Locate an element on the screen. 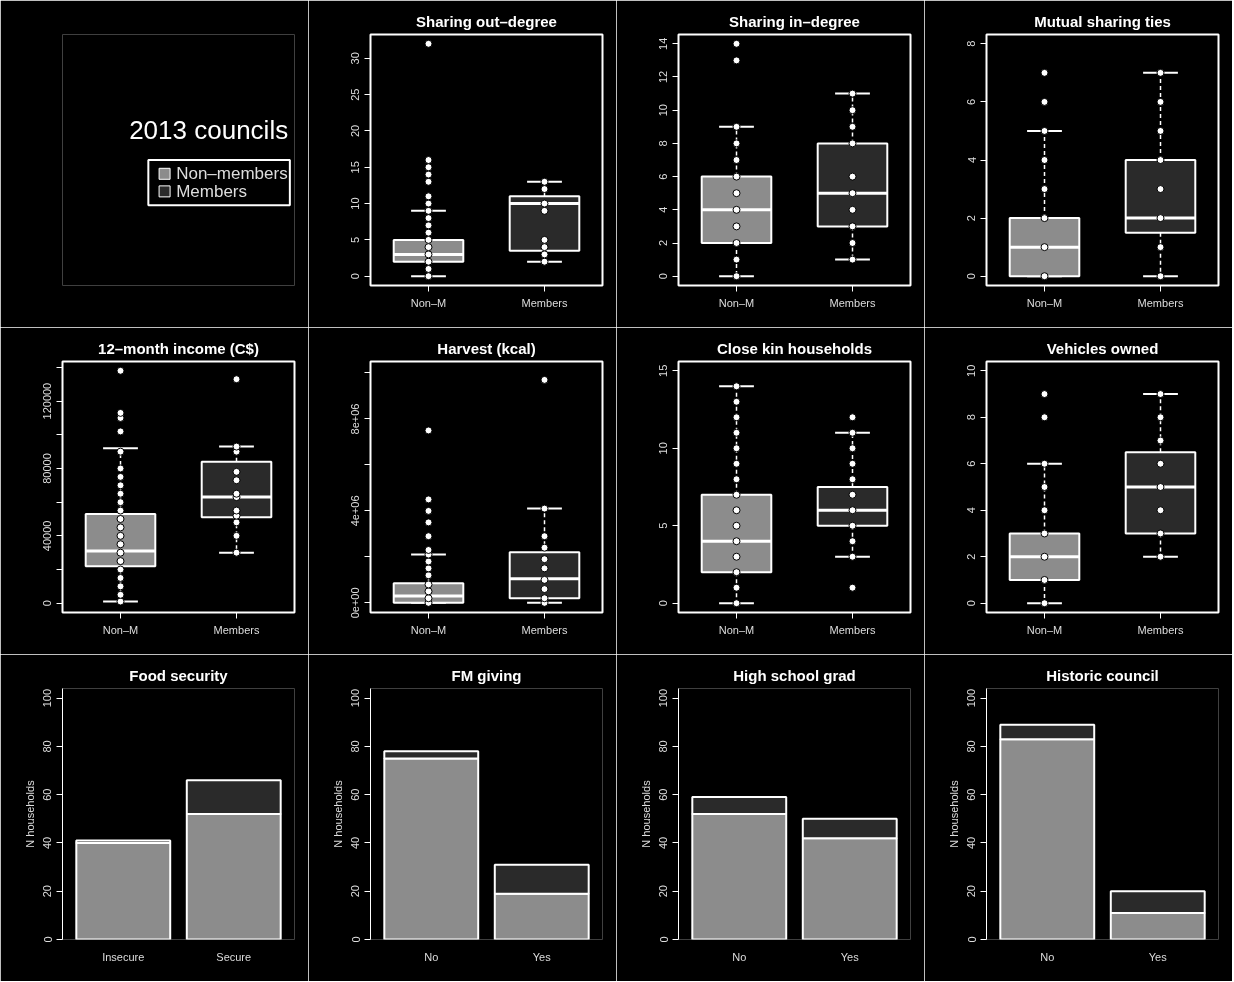  chart-title: FM giving is located at coordinates (486, 675).